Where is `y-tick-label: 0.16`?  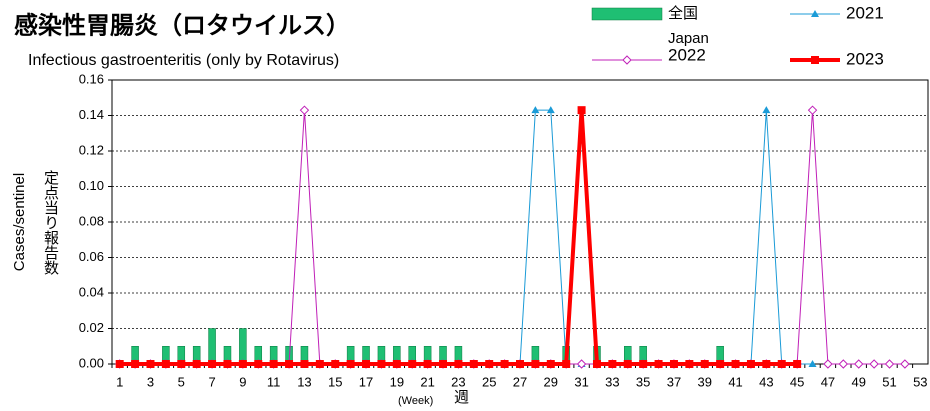 y-tick-label: 0.16 is located at coordinates (91, 78).